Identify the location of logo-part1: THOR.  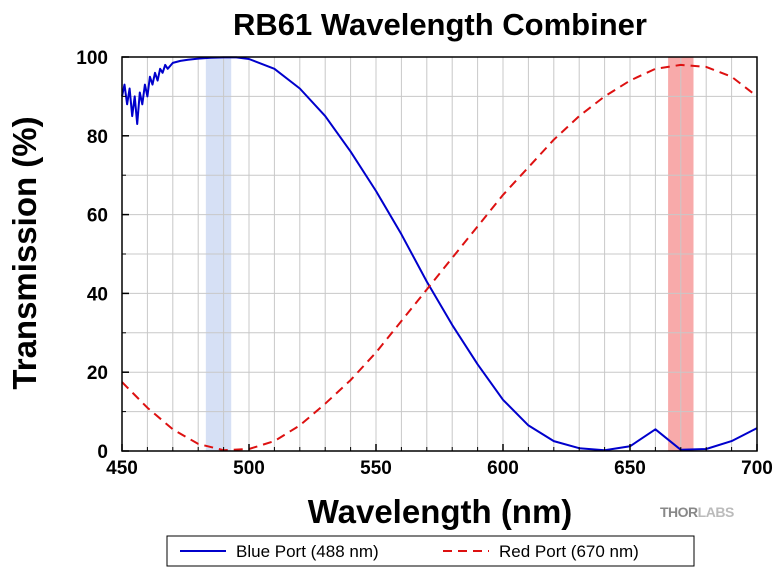
(679, 512).